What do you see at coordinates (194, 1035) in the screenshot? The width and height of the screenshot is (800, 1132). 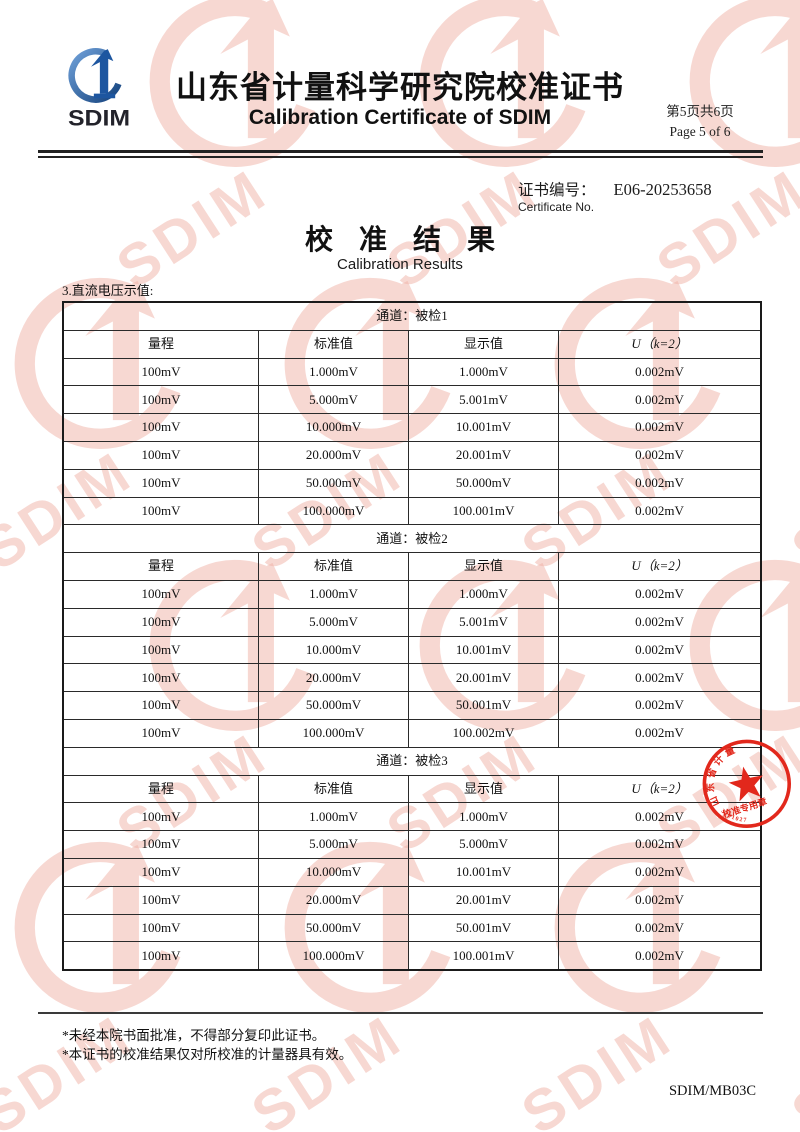 I see `footer-note: *未经本院书面批准，不得部分复印此证书。` at bounding box center [194, 1035].